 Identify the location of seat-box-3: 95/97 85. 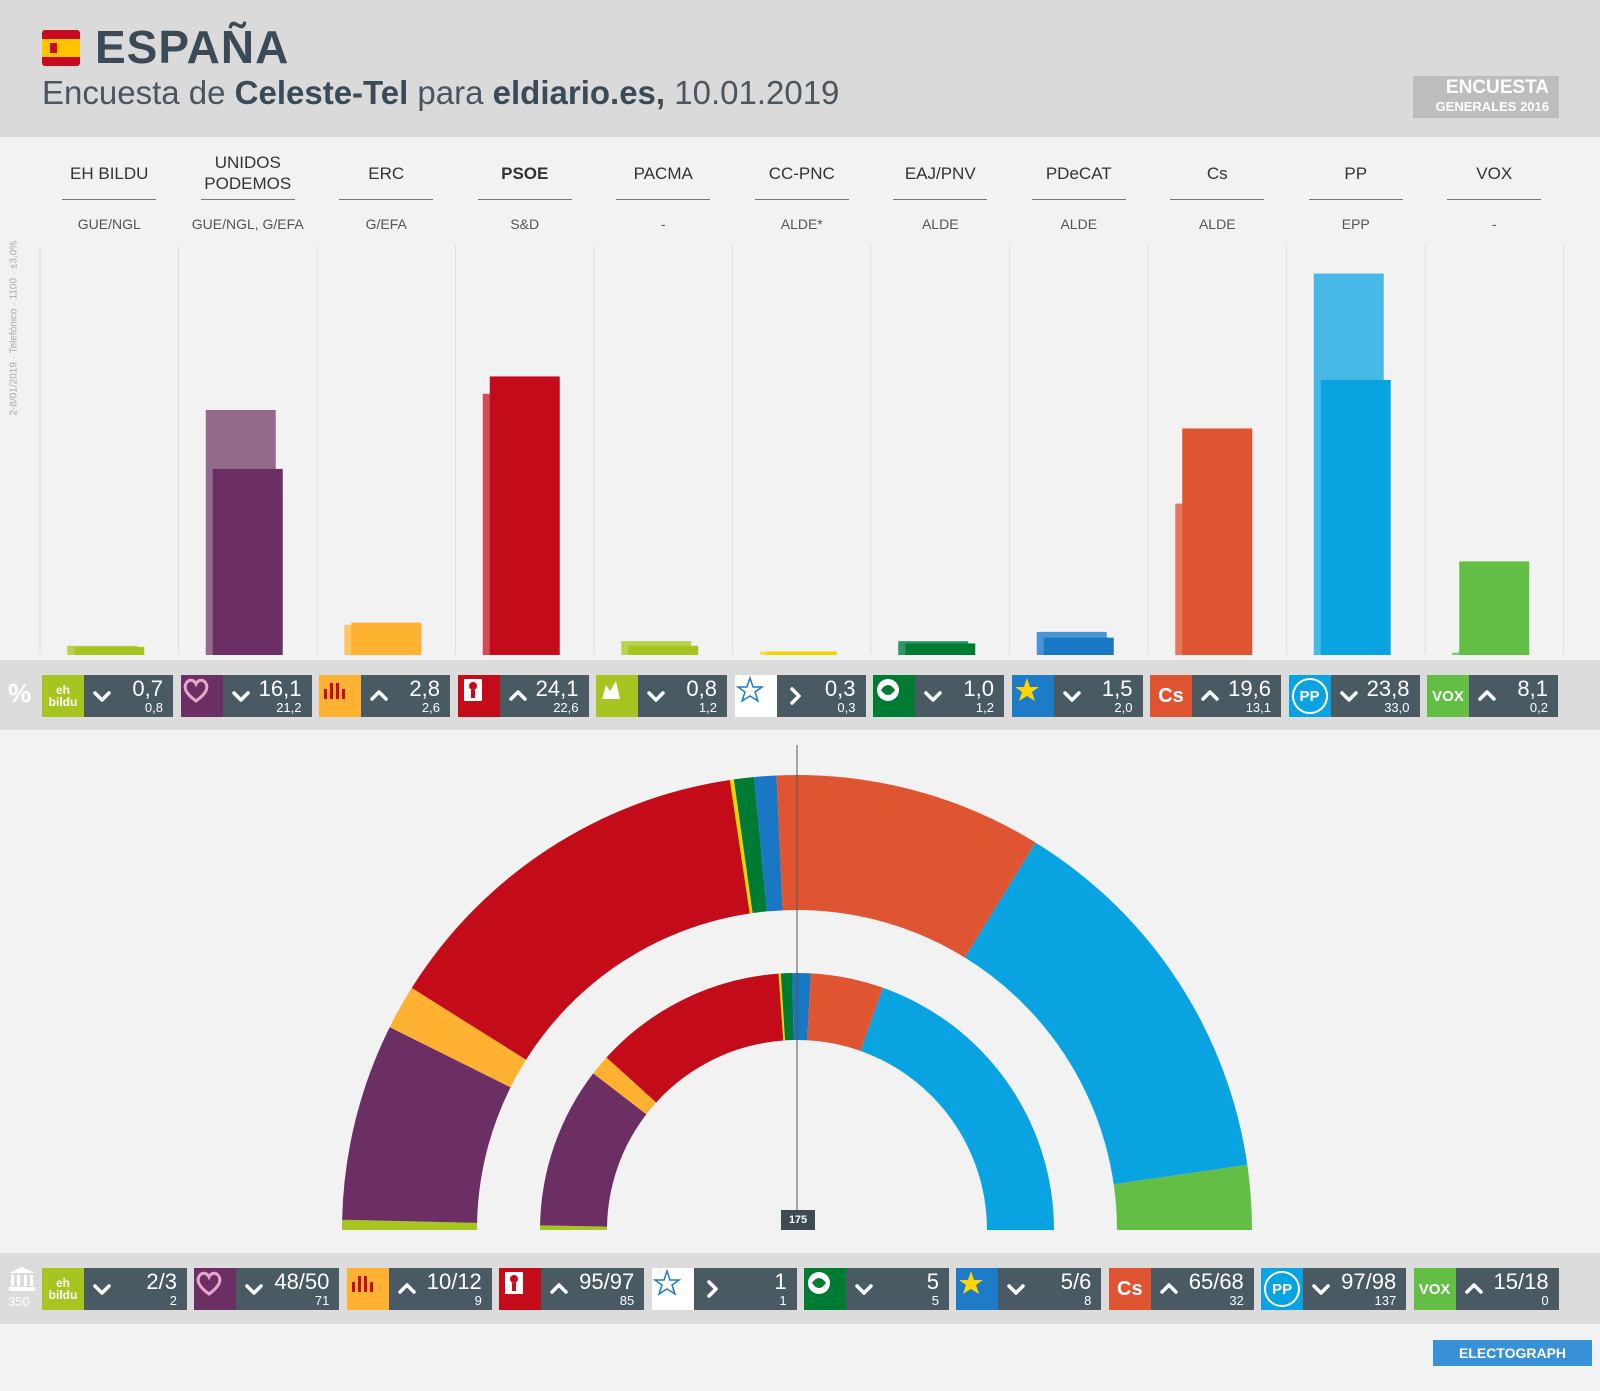
(572, 1289).